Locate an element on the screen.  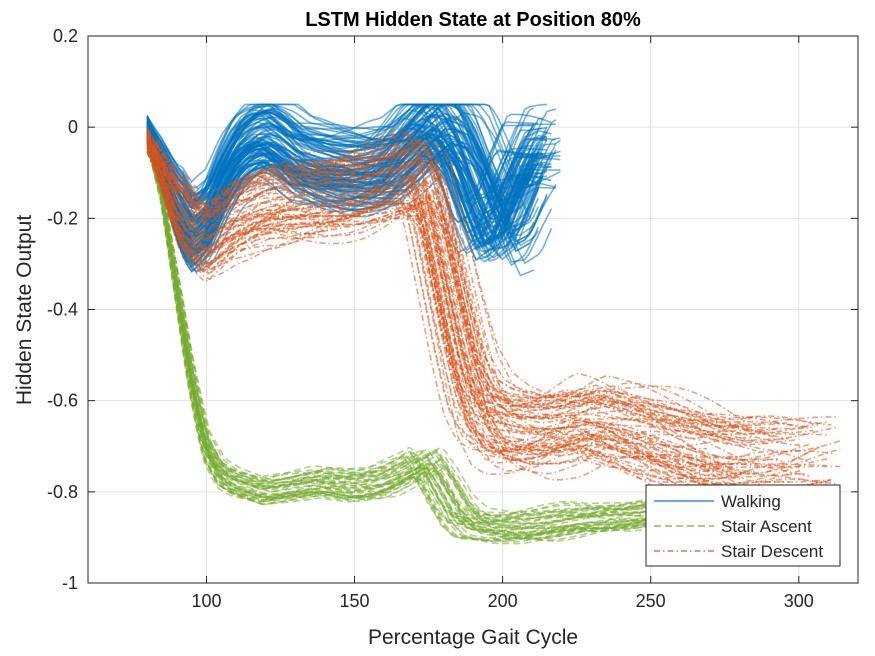
x-tick-label: 150 is located at coordinates (355, 601).